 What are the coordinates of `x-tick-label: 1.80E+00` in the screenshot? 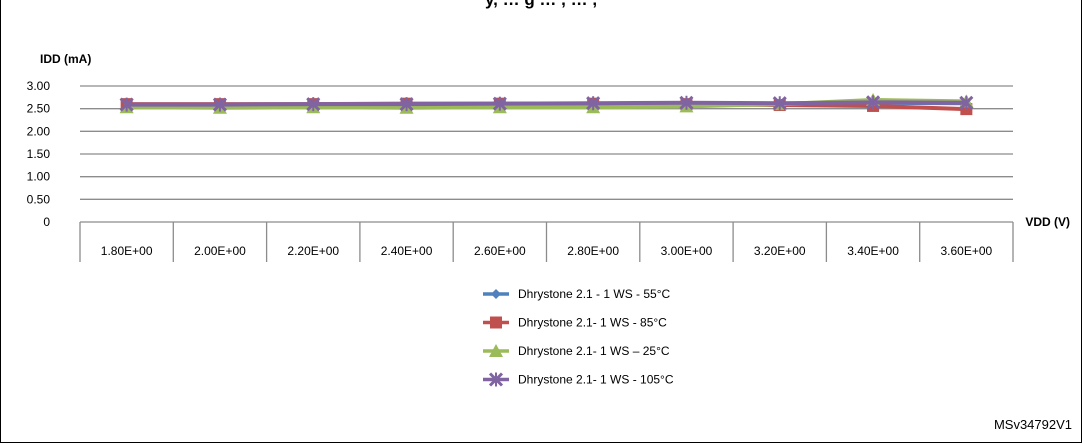 It's located at (127, 251).